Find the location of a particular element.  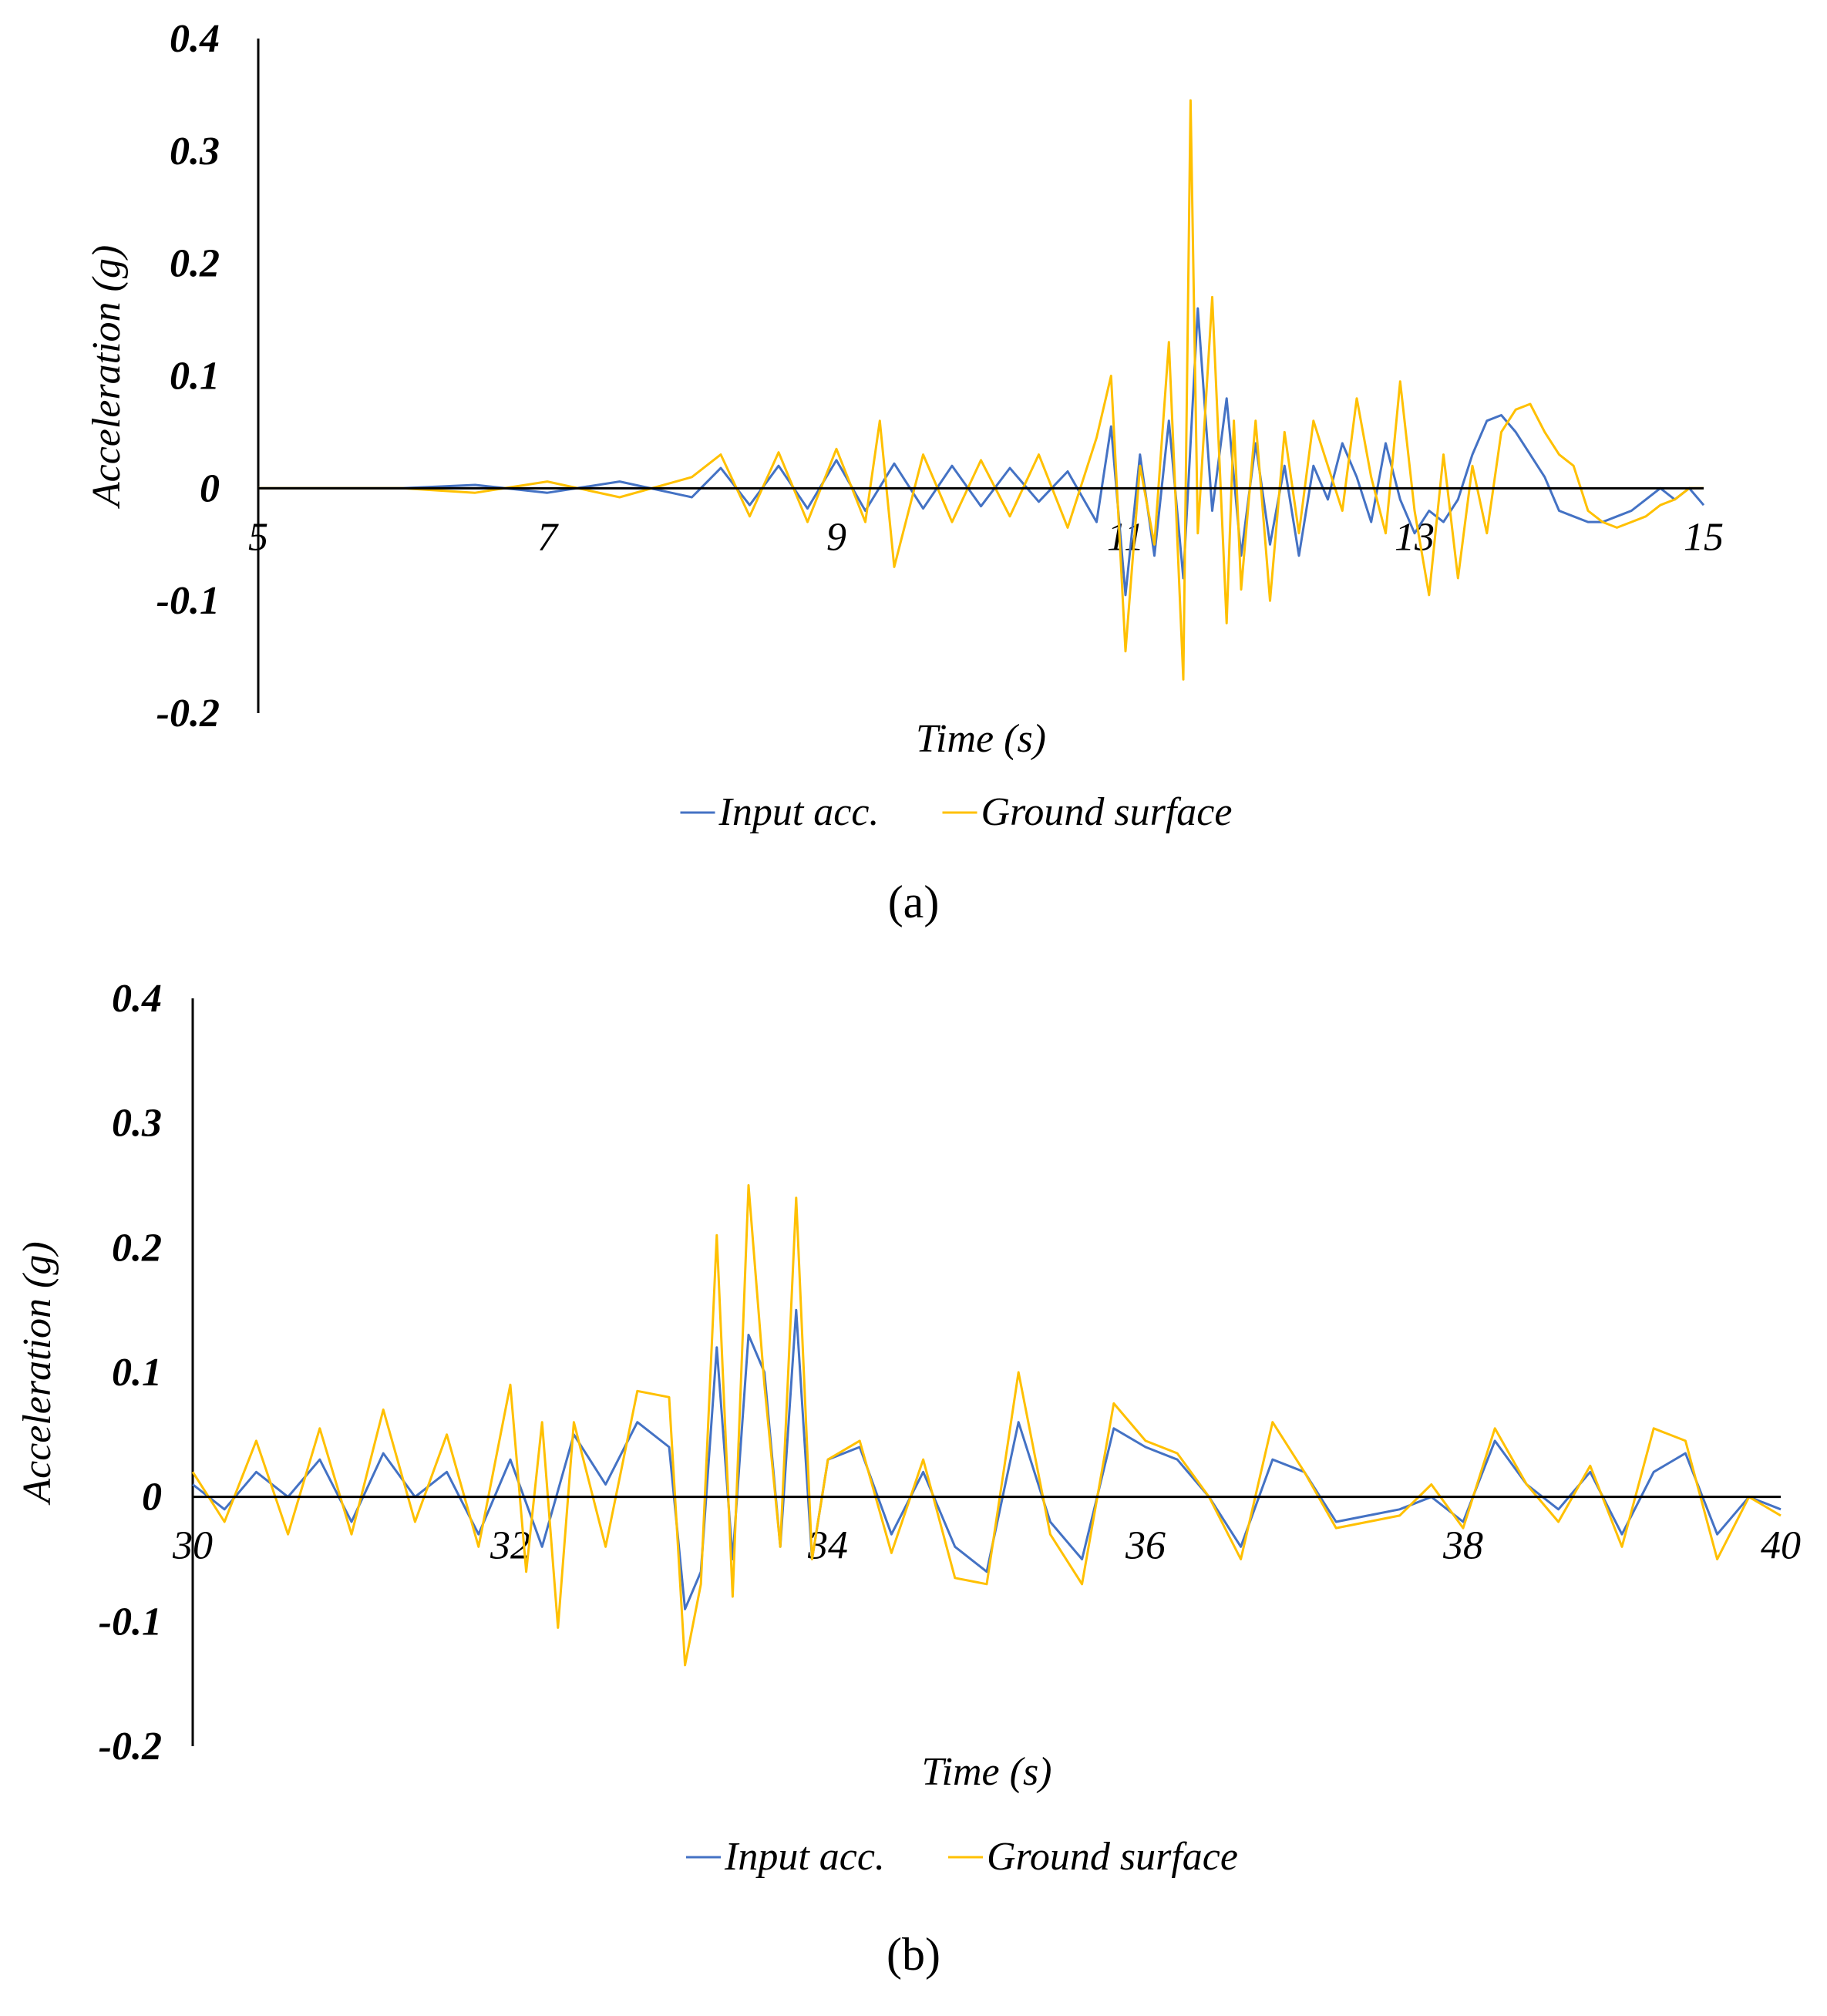

panel-label: (b) is located at coordinates (913, 1954).